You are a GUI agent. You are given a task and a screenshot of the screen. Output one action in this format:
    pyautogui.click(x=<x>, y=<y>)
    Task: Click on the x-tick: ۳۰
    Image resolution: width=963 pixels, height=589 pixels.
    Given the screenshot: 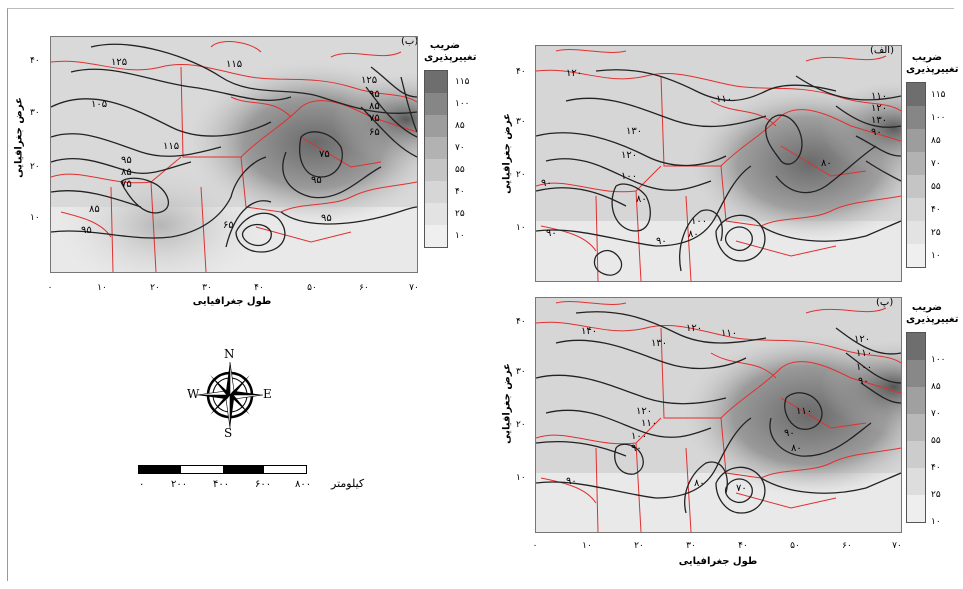 What is the action you would take?
    pyautogui.click(x=691, y=546)
    